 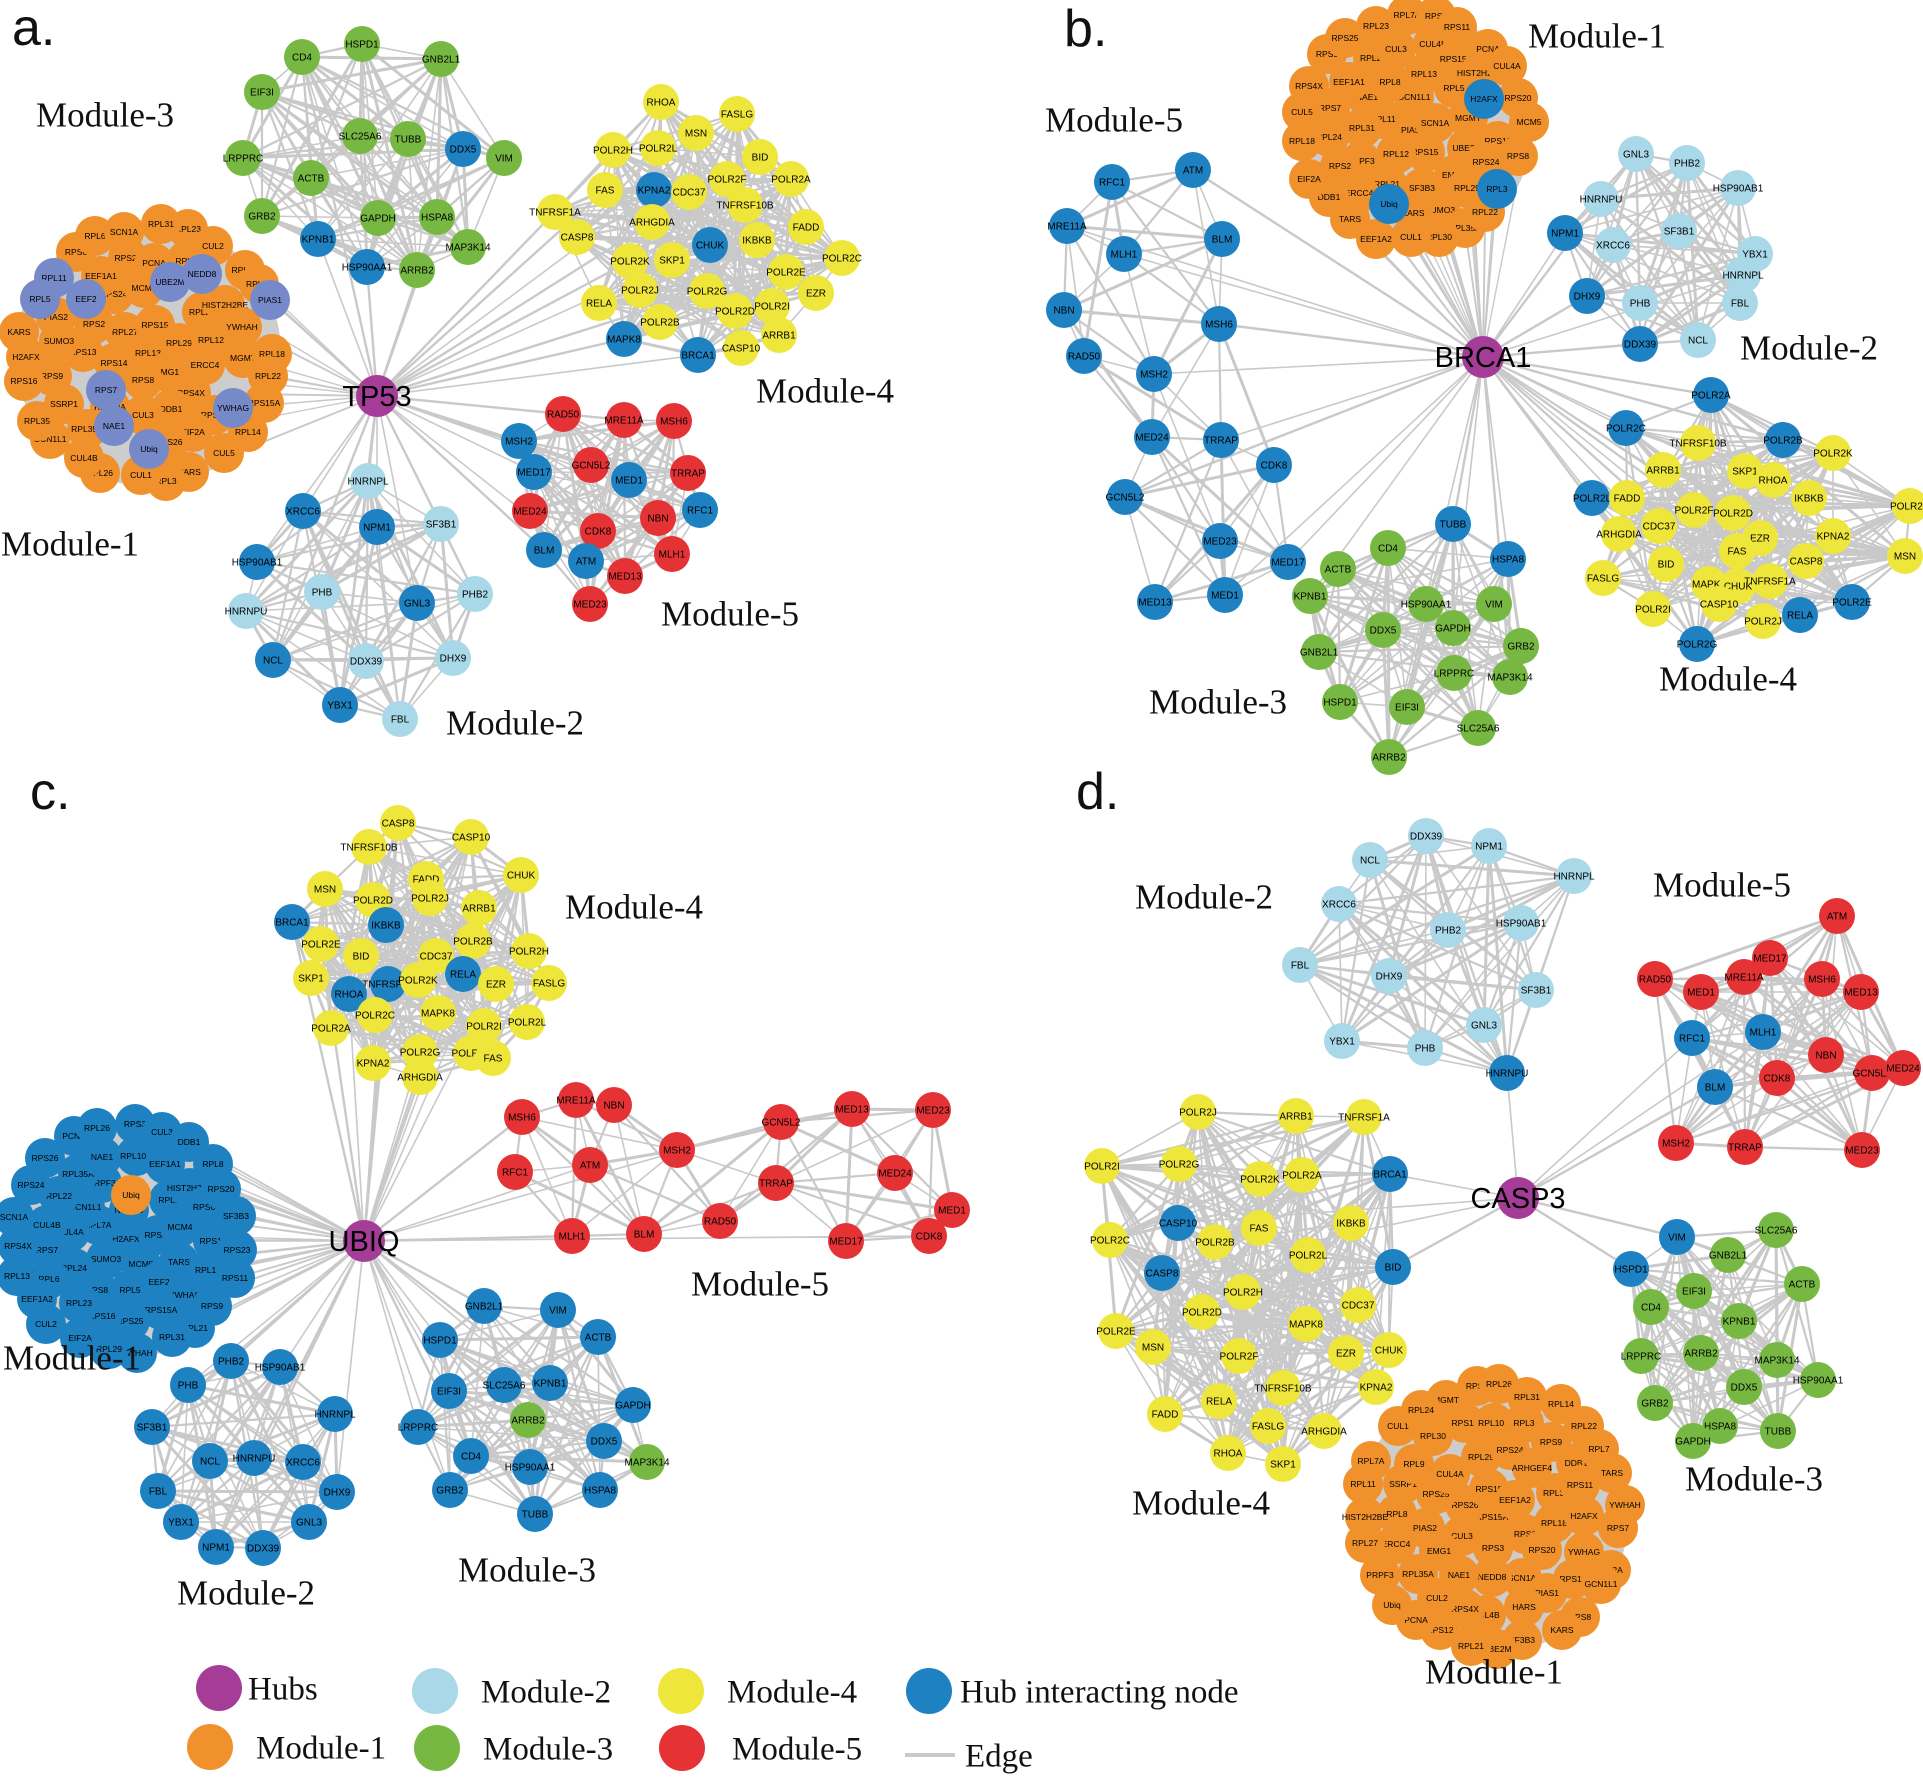 I want to click on svg-text: FASLG, so click(x=737, y=115).